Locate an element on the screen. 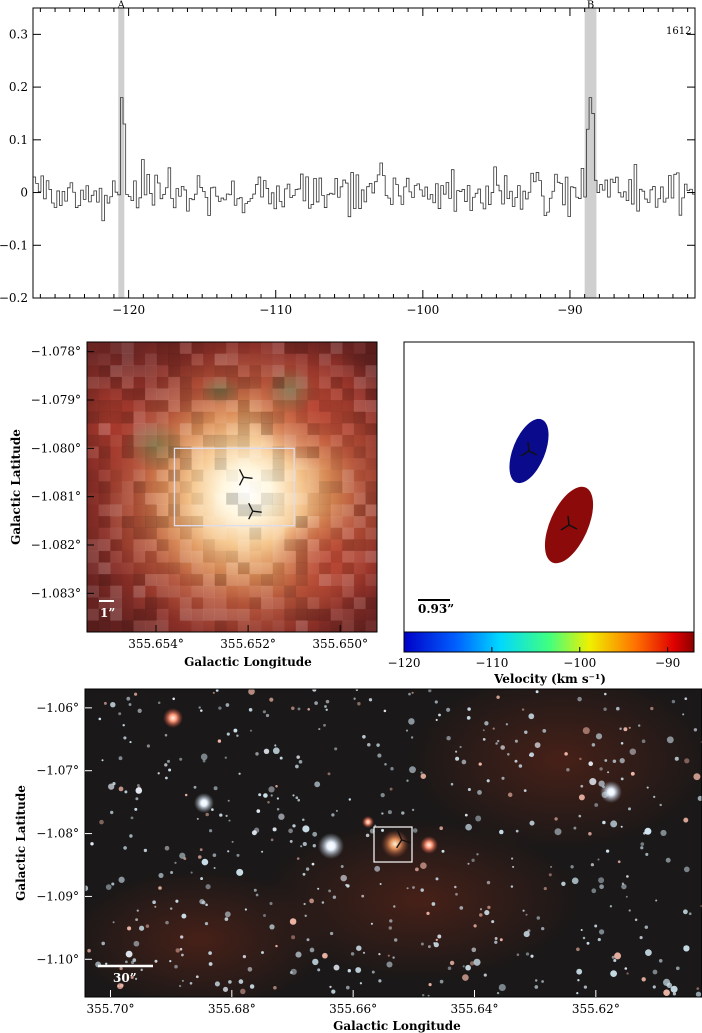 This screenshot has height=1033, width=702. wide-ylabel: Galactic Latitude is located at coordinates (21, 843).